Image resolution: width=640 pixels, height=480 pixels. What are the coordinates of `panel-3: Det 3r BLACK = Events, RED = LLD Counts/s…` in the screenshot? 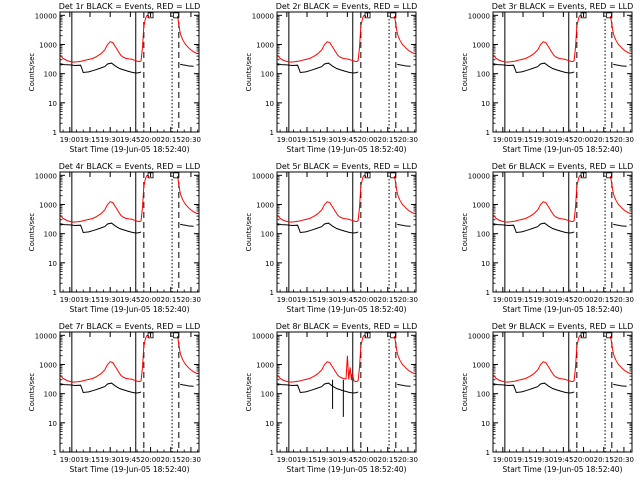 It's located at (547, 78).